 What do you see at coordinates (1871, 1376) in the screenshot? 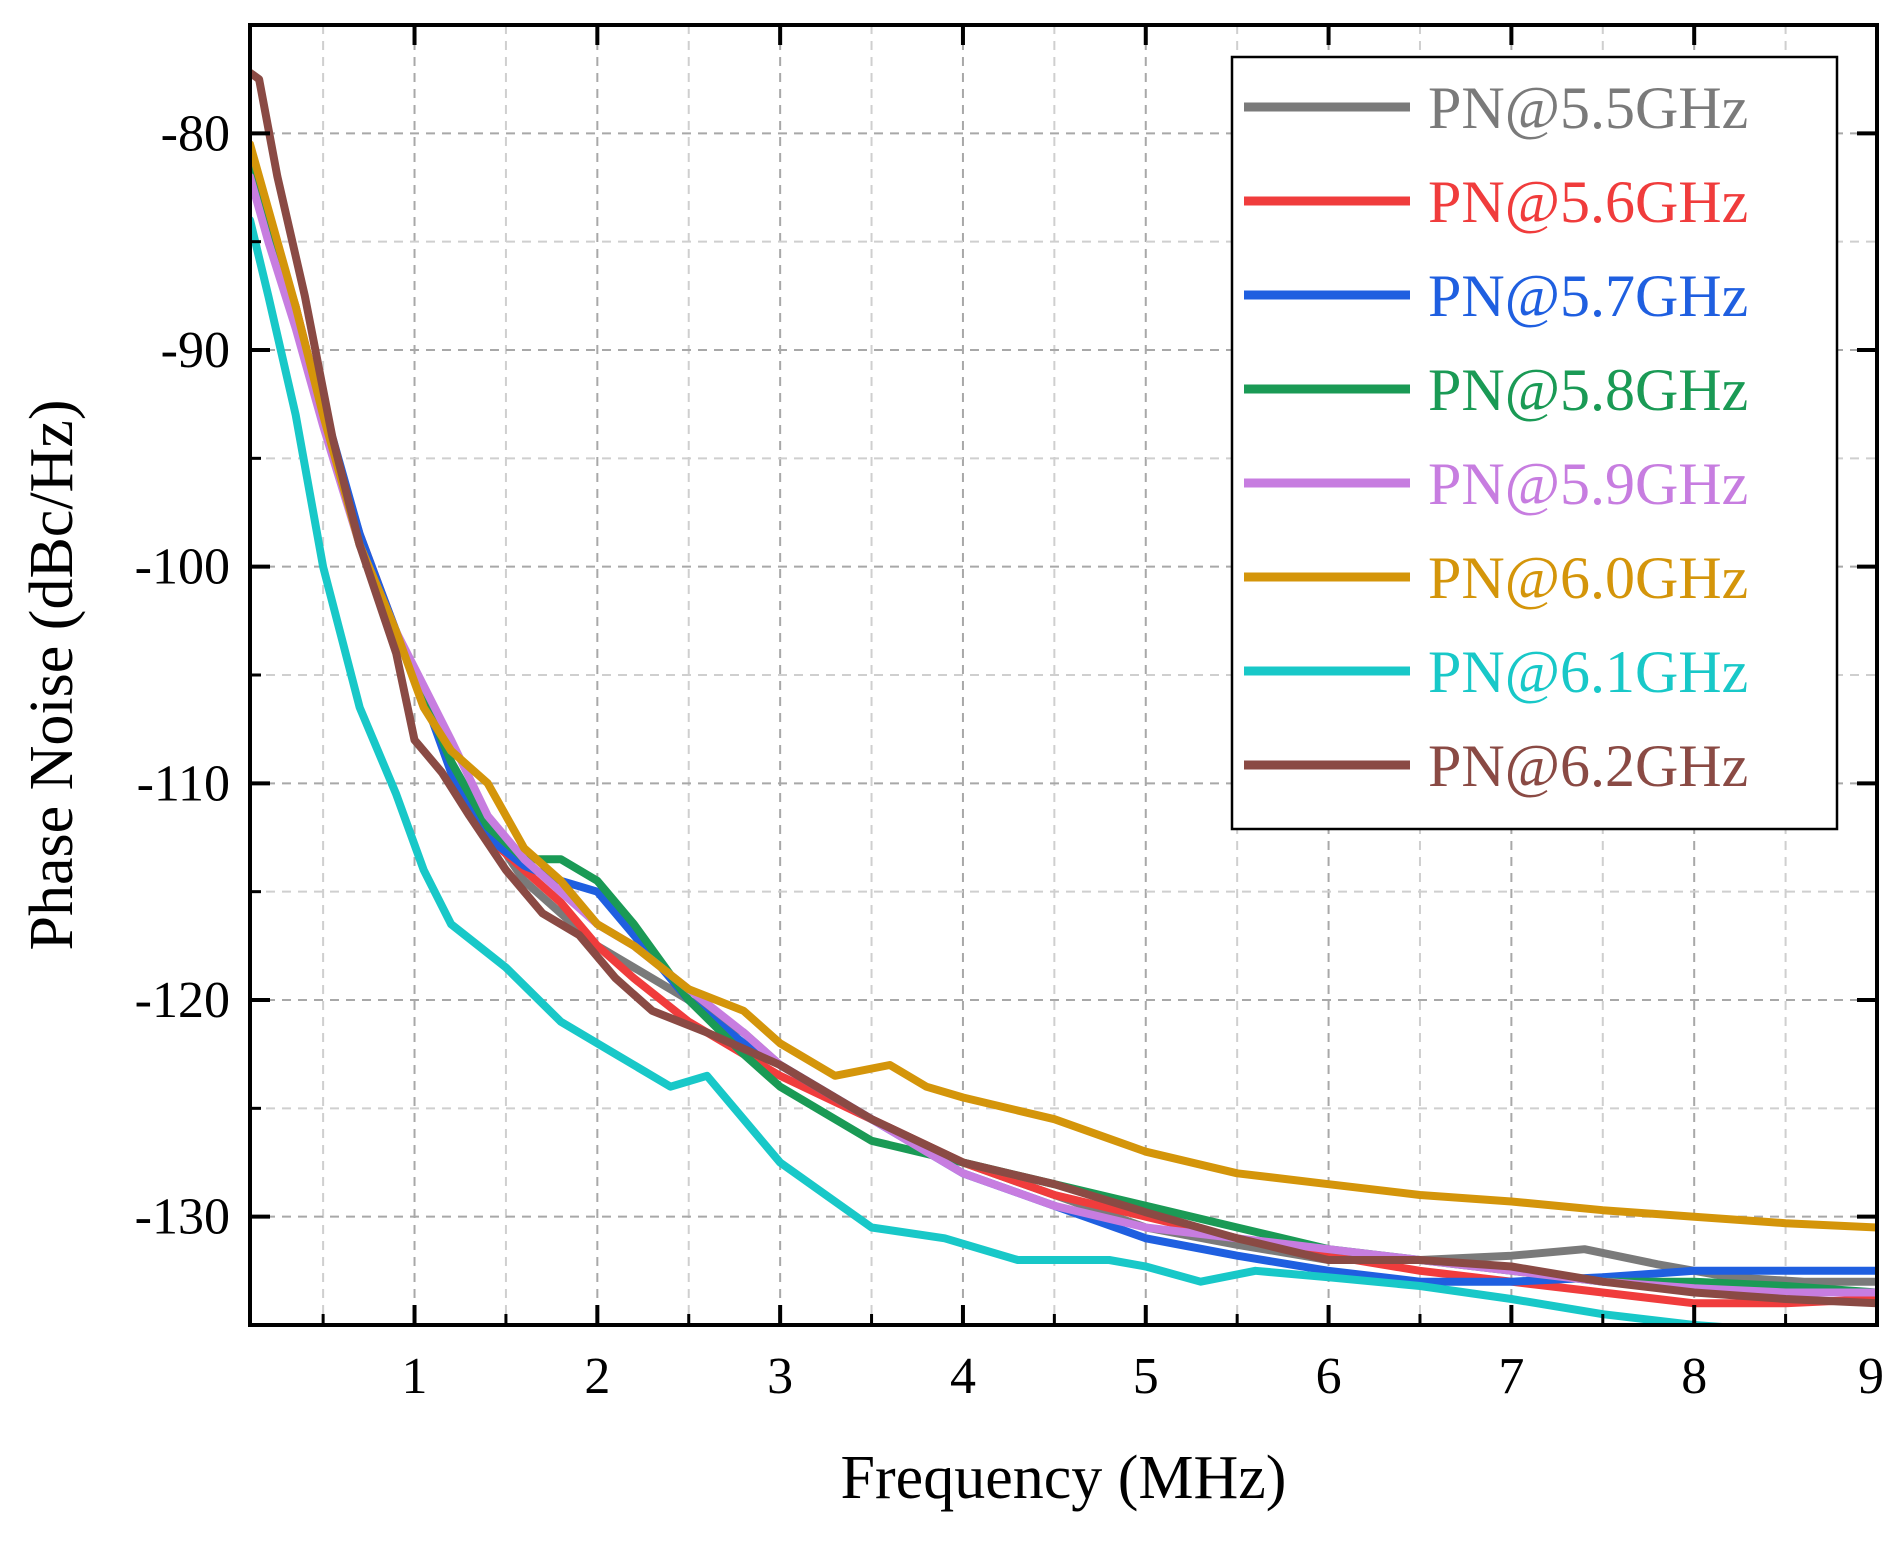
I see `x-tick-label: 9` at bounding box center [1871, 1376].